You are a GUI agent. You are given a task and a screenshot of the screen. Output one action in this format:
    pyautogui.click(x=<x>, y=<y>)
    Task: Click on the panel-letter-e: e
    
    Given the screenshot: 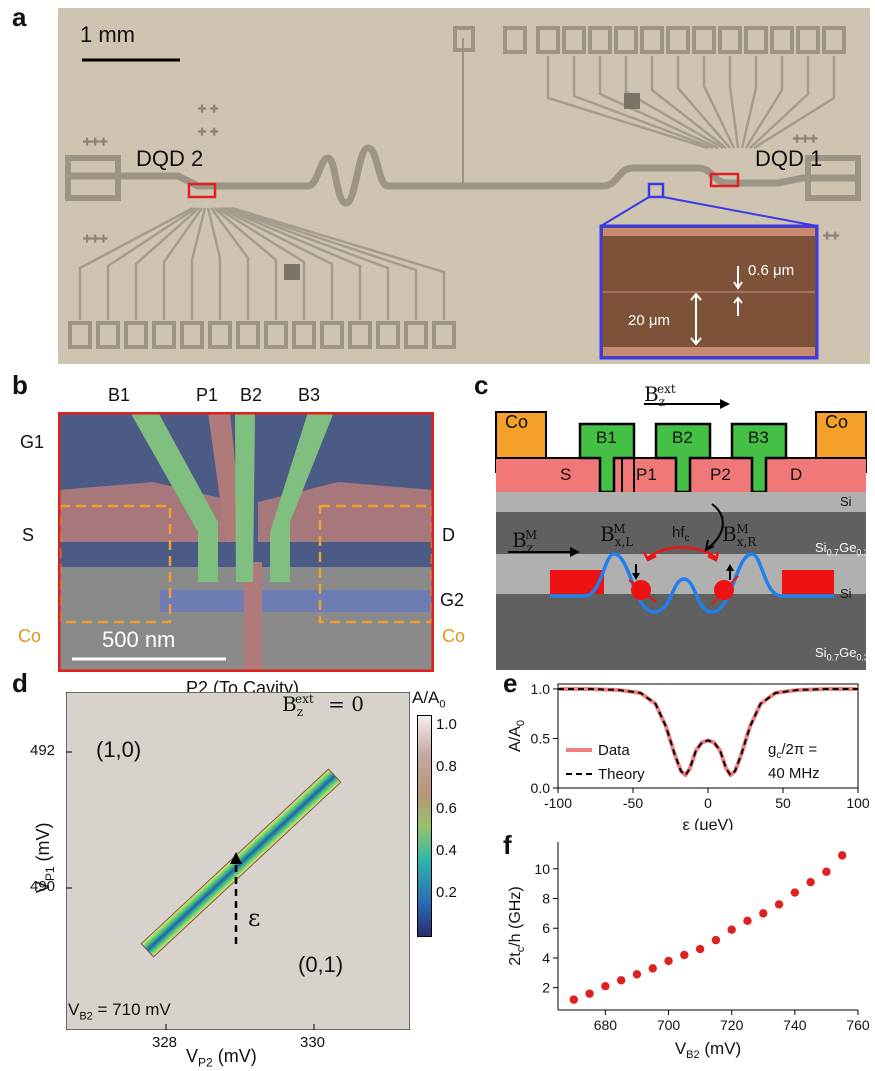 What is the action you would take?
    pyautogui.click(x=510, y=683)
    